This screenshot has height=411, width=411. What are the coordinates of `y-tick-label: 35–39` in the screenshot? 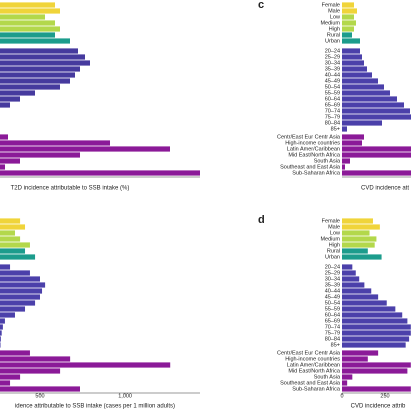 It's located at (332, 285).